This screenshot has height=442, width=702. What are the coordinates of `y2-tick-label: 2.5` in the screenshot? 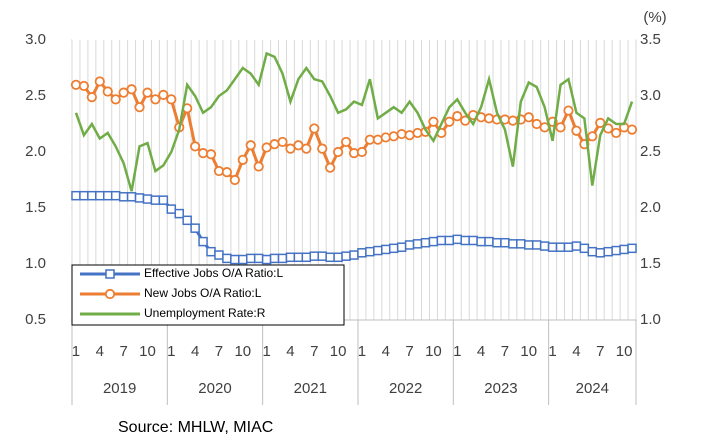 It's located at (650, 151).